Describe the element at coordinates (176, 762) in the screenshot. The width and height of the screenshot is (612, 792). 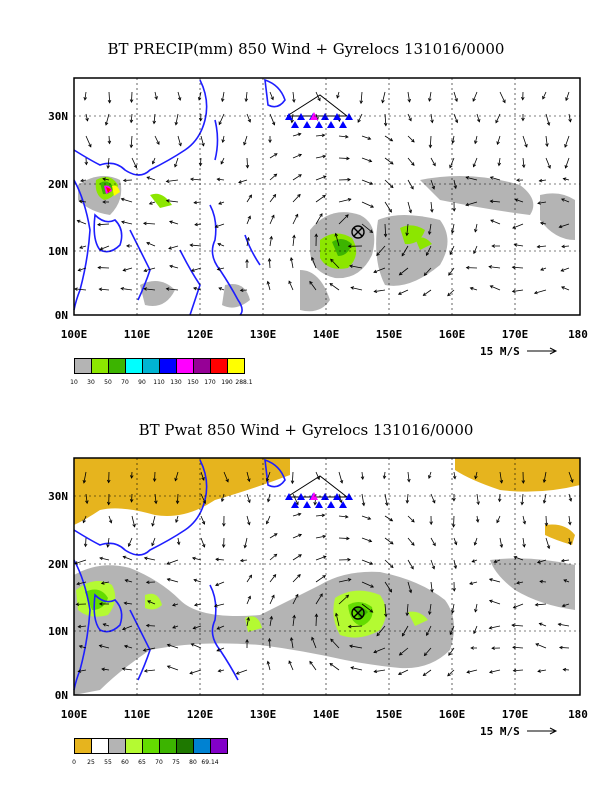
I see `colorbar-tick-label: 75` at that location.